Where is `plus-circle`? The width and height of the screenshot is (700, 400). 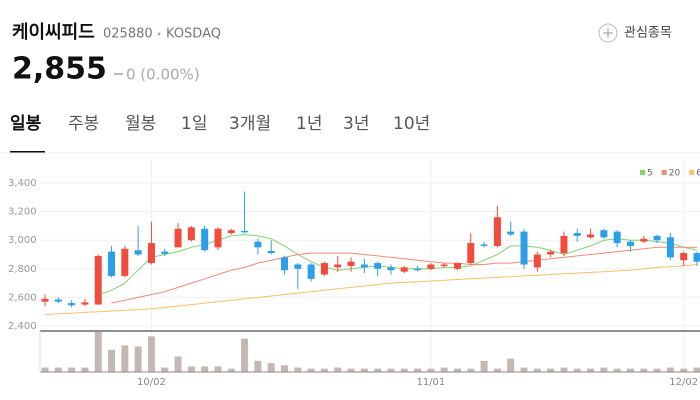
plus-circle is located at coordinates (608, 33).